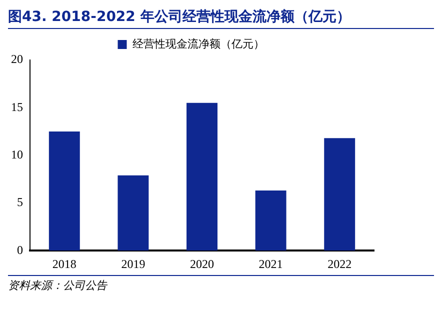 The height and width of the screenshot is (320, 442). I want to click on x-tick-label: 2021, so click(270, 263).